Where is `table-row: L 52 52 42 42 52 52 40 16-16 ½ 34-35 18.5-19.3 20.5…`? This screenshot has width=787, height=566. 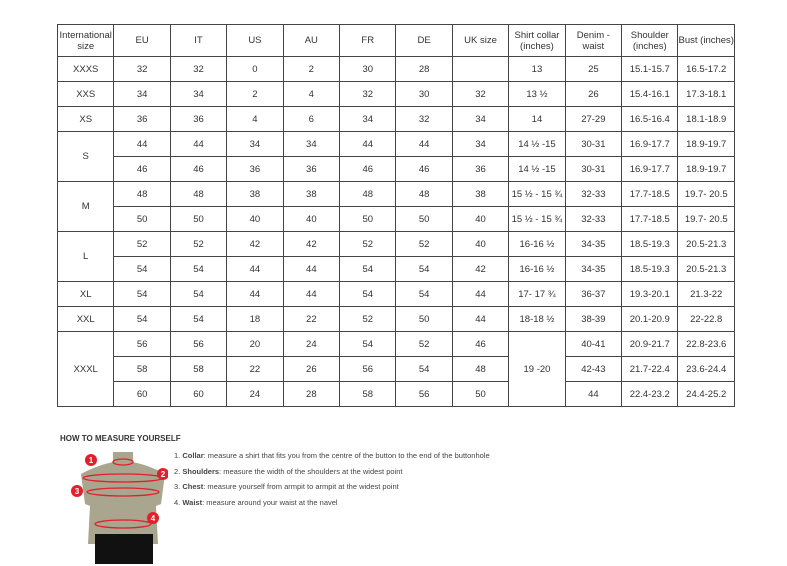
table-row: L 52 52 42 42 52 52 40 16-16 ½ 34-35 18.5-19.3 20.5… is located at coordinates (395, 256).